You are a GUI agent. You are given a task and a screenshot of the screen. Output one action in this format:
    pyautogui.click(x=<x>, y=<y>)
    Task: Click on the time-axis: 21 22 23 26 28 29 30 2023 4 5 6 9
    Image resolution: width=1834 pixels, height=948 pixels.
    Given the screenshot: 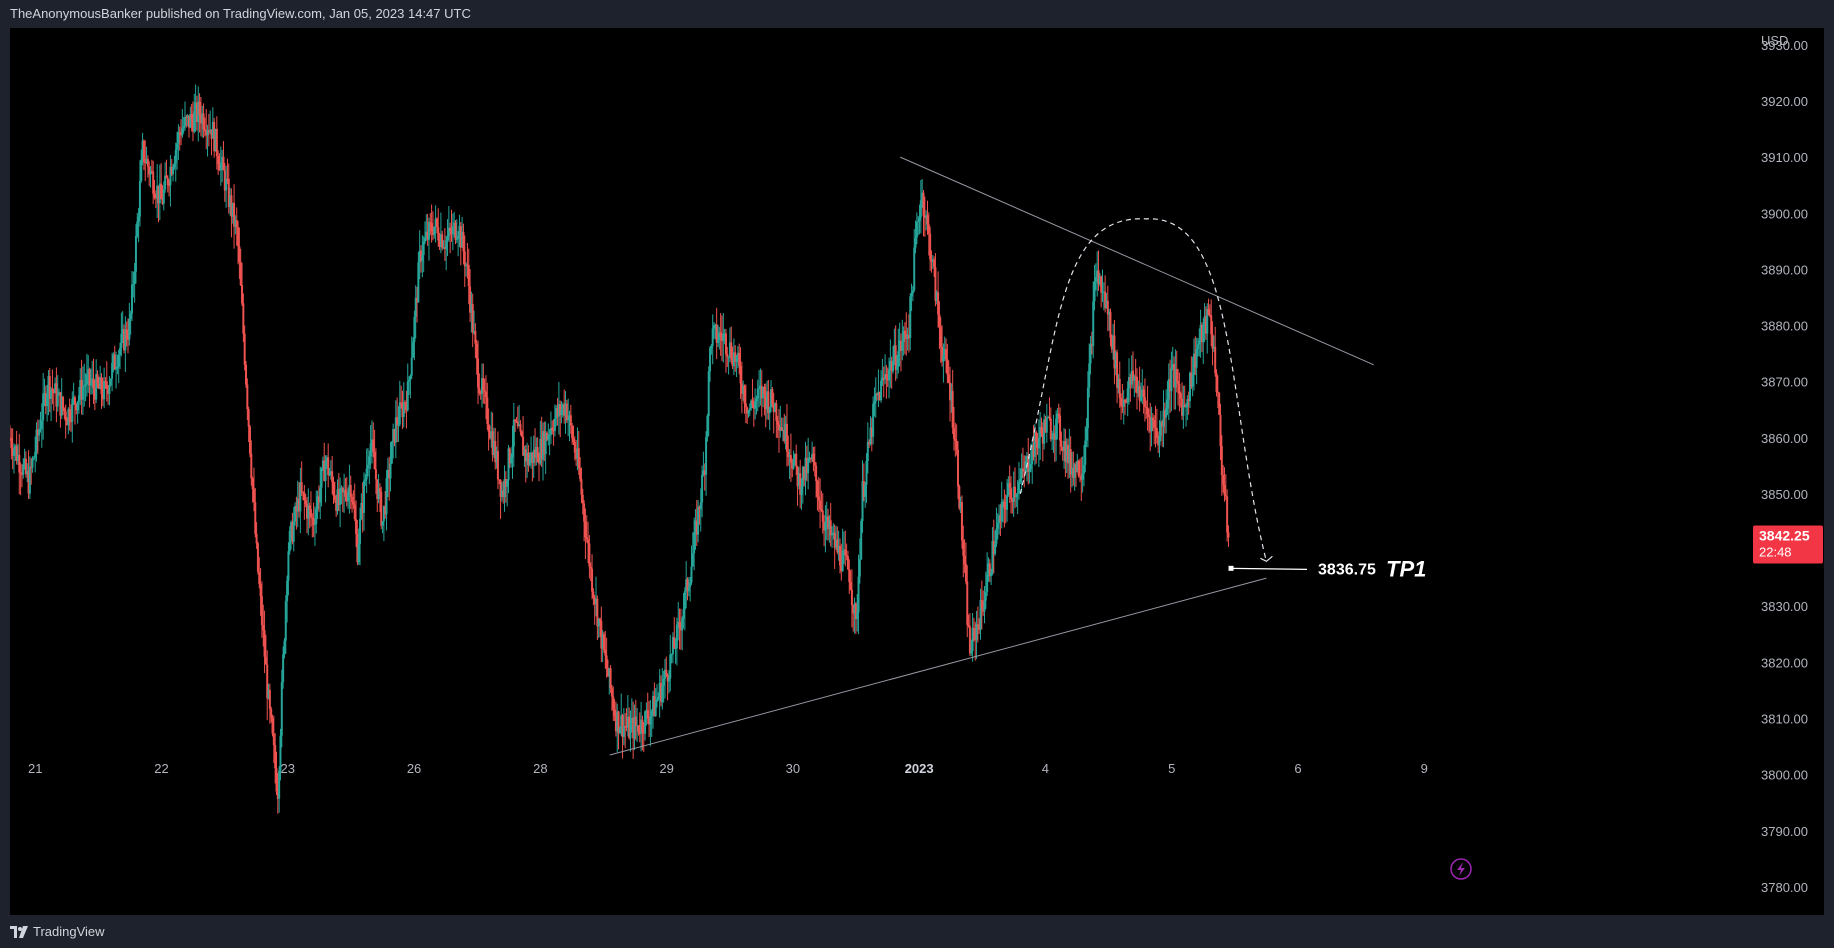 What is the action you would take?
    pyautogui.click(x=728, y=768)
    